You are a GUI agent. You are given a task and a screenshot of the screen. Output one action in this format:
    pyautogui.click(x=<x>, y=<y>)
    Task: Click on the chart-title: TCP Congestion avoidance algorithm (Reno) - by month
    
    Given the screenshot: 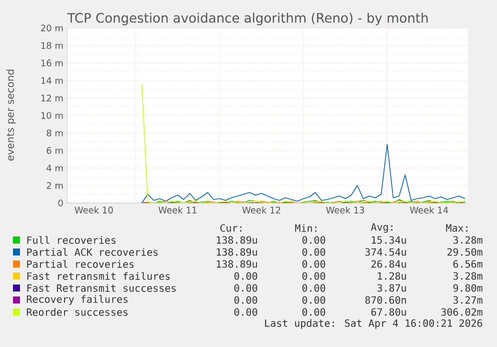 What is the action you would take?
    pyautogui.click(x=247, y=19)
    